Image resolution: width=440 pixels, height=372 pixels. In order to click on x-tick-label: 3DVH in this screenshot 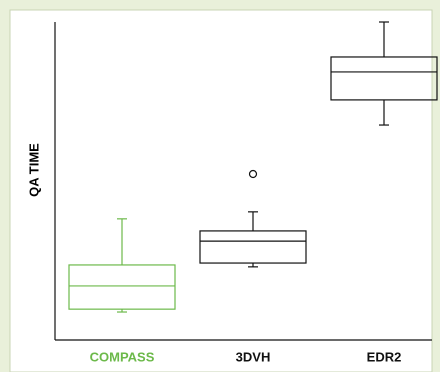, I will do `click(253, 356)`.